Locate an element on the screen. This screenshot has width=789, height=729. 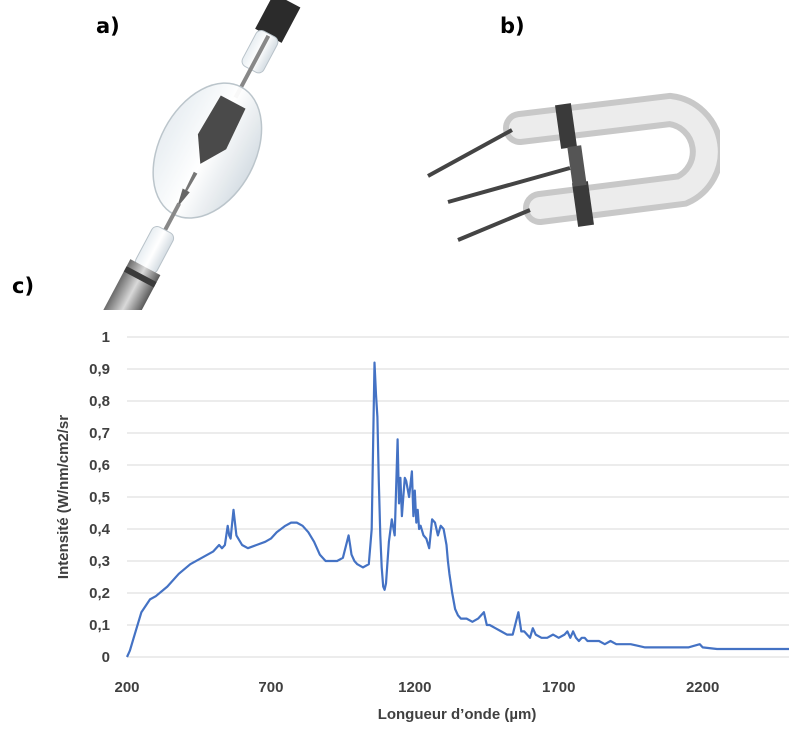
y-tick-label: 0,1 is located at coordinates (99, 625).